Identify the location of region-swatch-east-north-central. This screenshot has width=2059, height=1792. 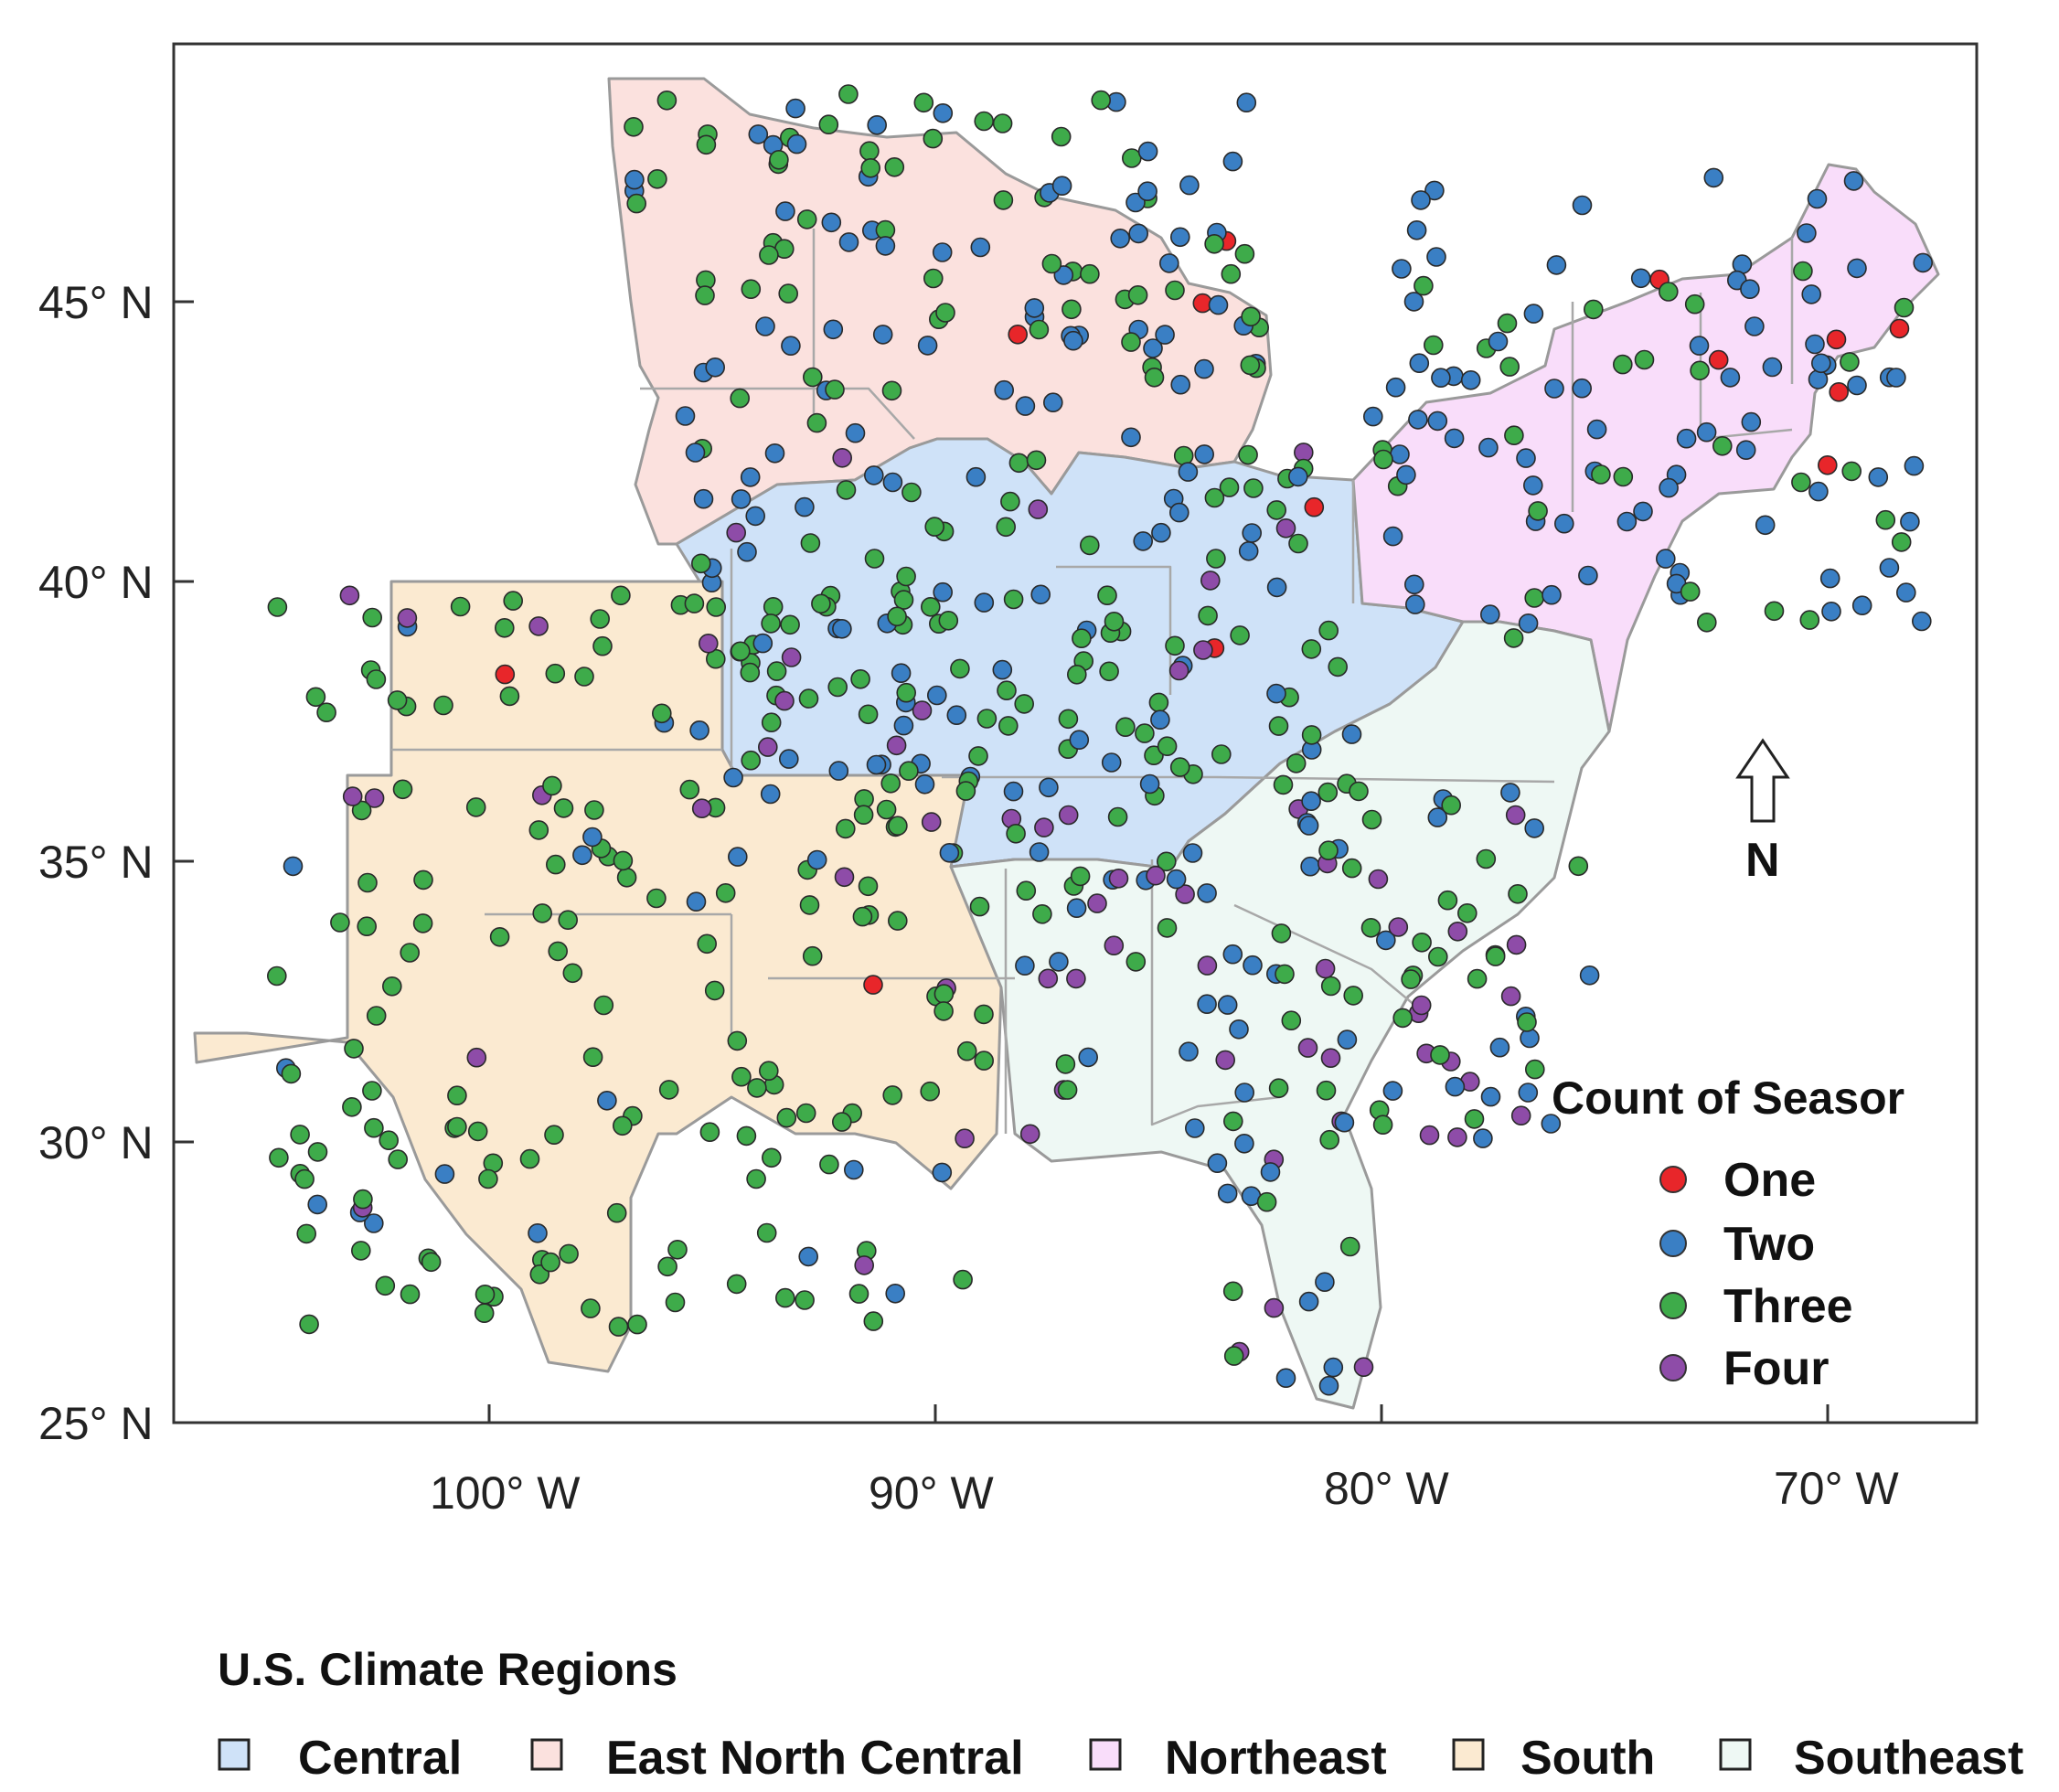
(546, 1754).